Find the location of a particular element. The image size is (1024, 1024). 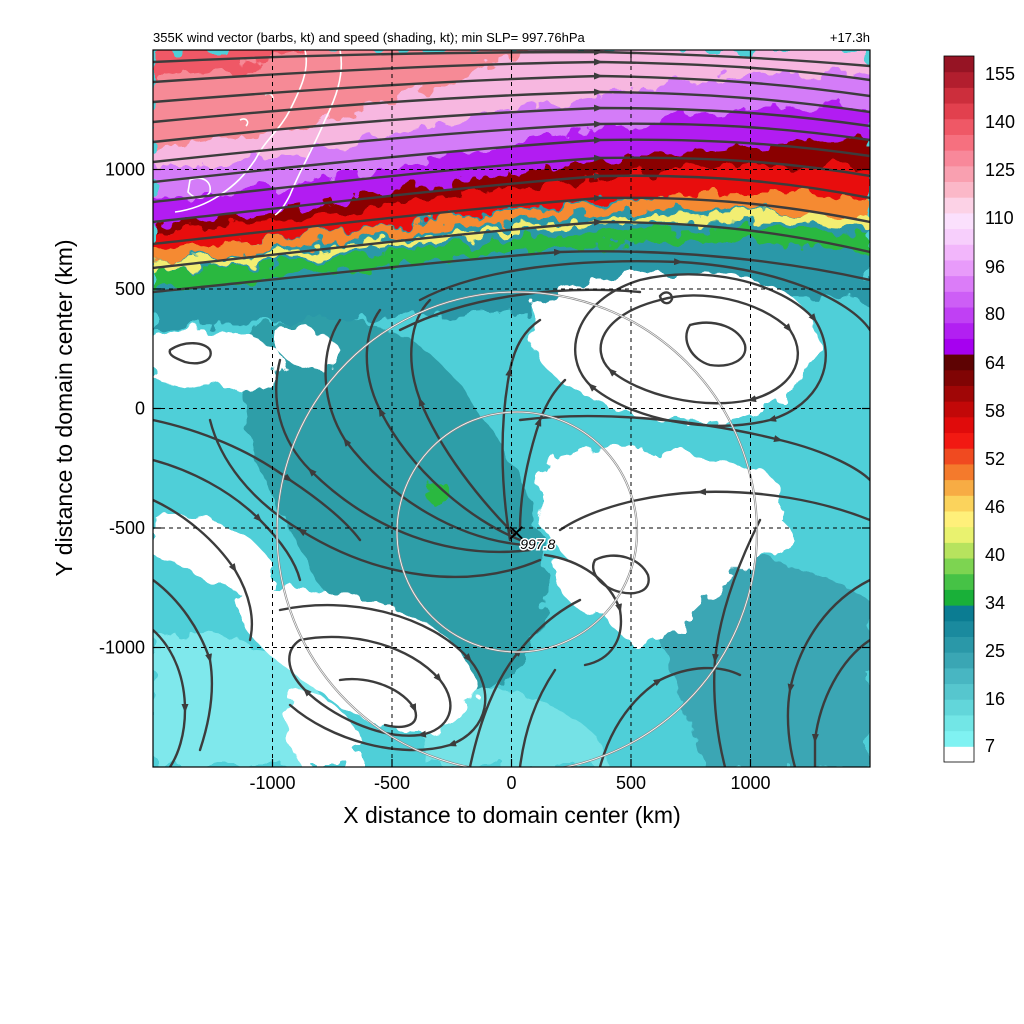

center-x-icon is located at coordinates (516, 533).